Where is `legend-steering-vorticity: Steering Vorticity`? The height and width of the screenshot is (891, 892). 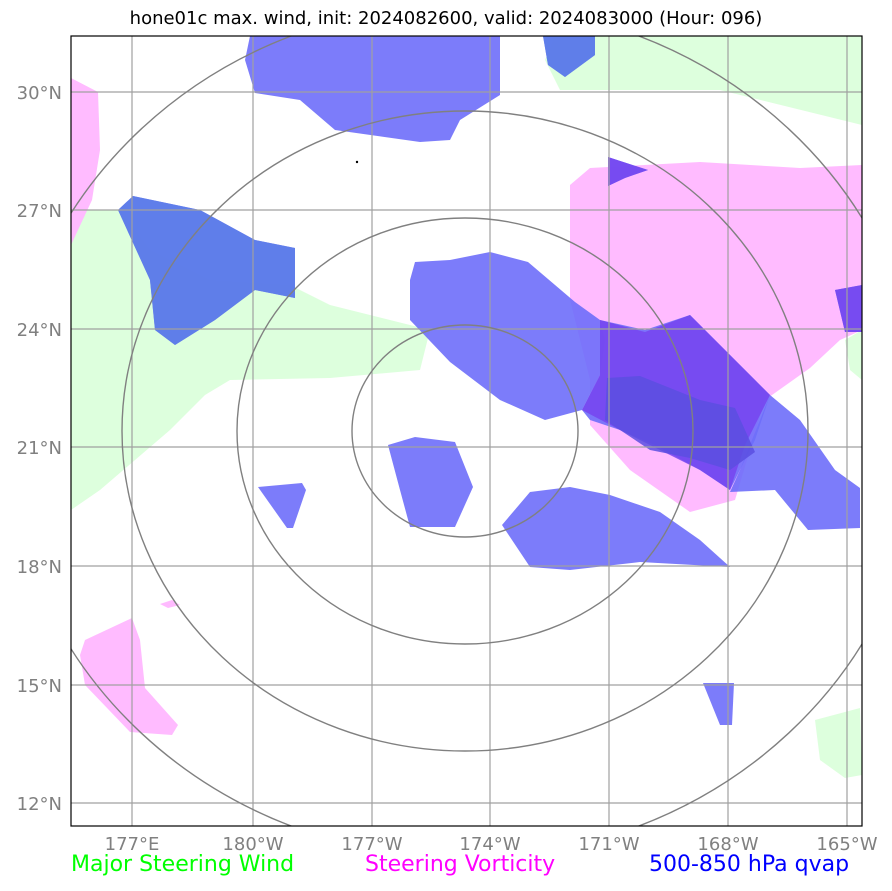 legend-steering-vorticity: Steering Vorticity is located at coordinates (460, 864).